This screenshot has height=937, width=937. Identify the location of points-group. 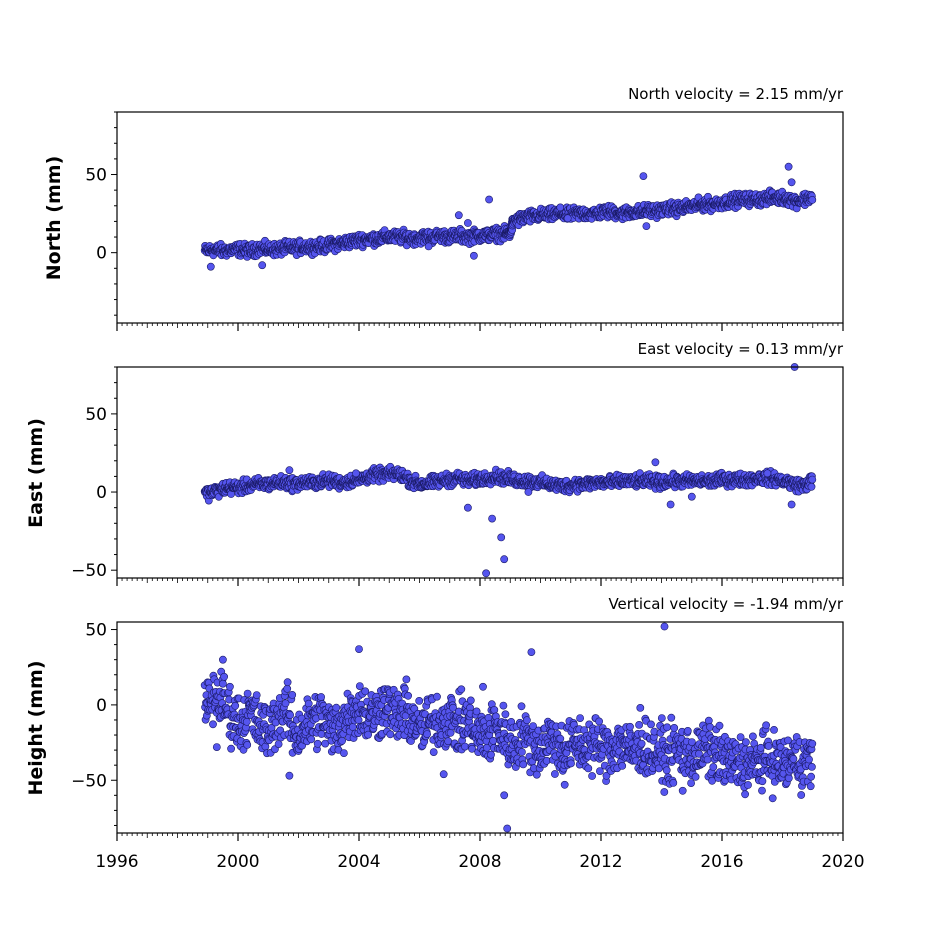
(508, 727).